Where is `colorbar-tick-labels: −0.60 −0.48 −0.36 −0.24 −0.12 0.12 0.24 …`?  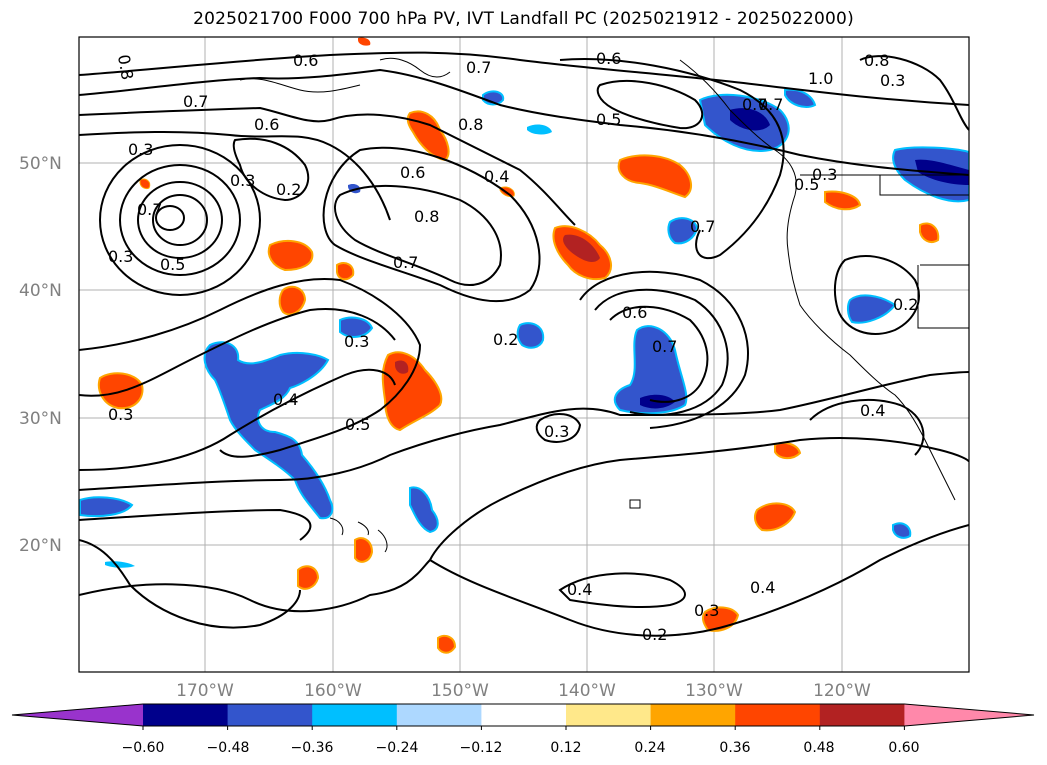
colorbar-tick-labels: −0.60 −0.48 −0.36 −0.24 −0.12 0.12 0.24 … is located at coordinates (521, 748).